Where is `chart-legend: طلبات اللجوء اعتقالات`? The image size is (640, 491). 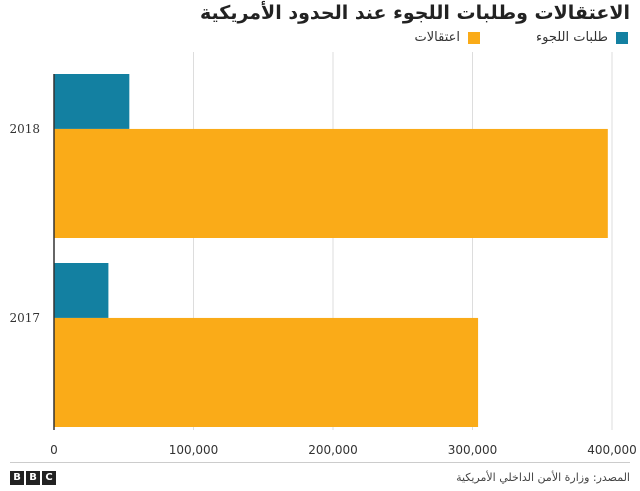 chart-legend: طلبات اللجوء اعتقالات is located at coordinates (521, 37).